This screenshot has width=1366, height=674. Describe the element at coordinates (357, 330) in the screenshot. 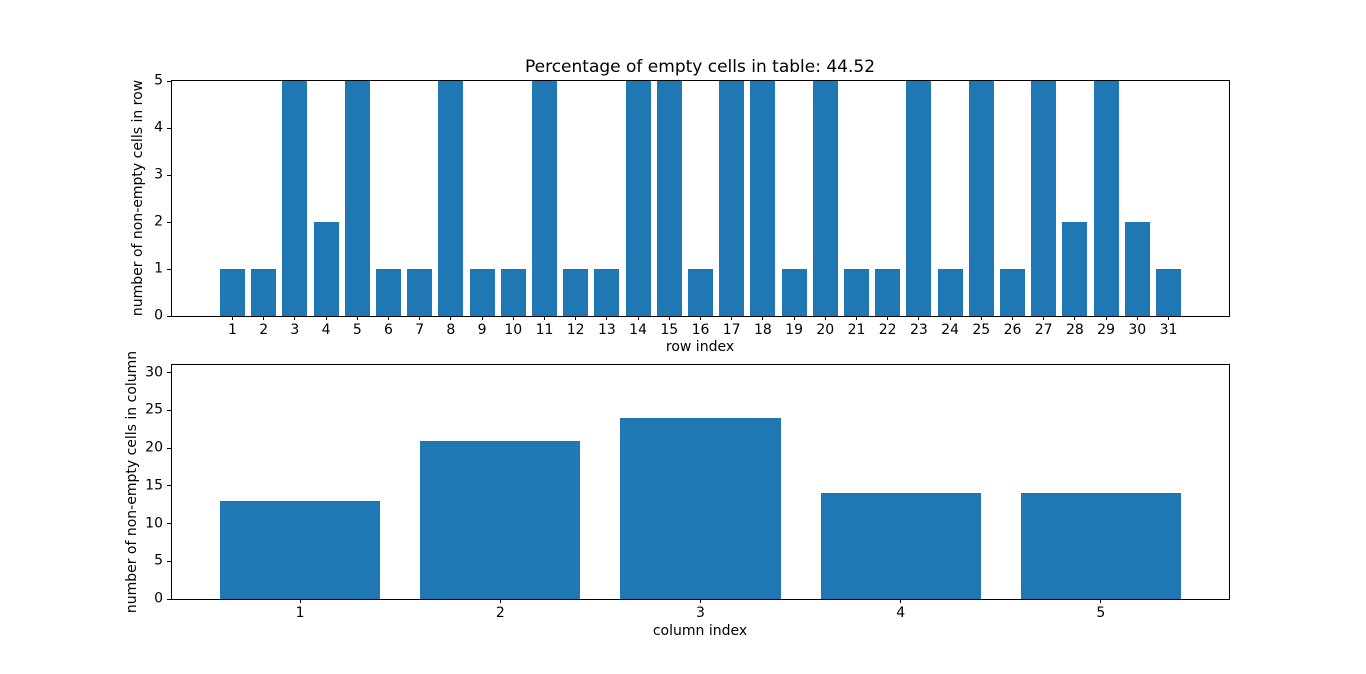

I see `x-tick-label: 5` at that location.